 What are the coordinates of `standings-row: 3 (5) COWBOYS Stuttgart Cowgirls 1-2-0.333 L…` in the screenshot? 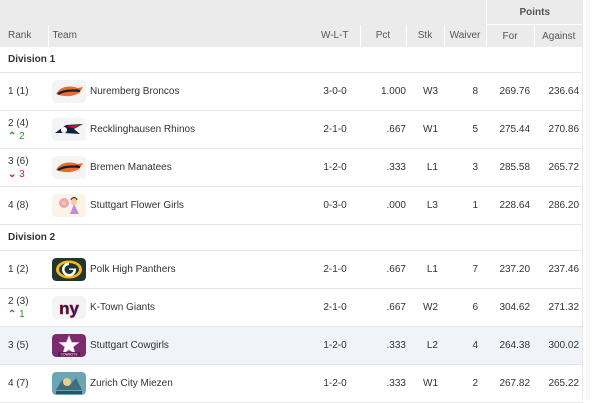 It's located at (292, 345).